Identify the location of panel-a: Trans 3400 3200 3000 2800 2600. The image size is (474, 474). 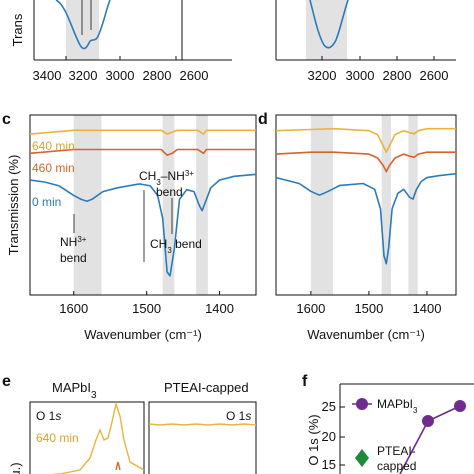
(121, 41).